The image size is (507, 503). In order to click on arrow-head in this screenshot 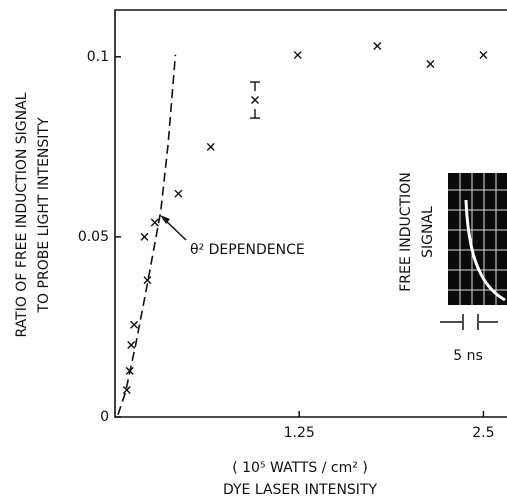, I will do `click(165, 219)`.